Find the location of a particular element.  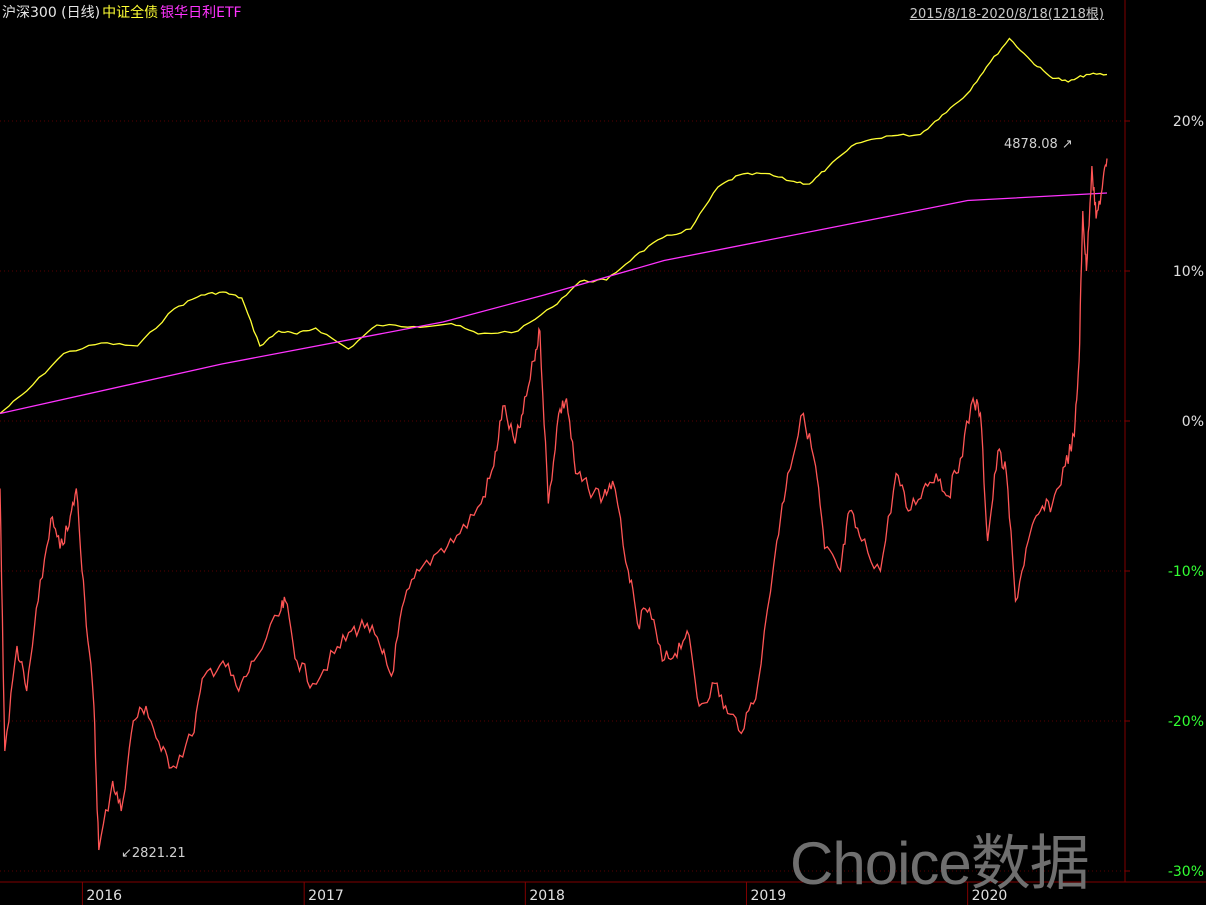

x-tick-label: 2020 is located at coordinates (990, 896).